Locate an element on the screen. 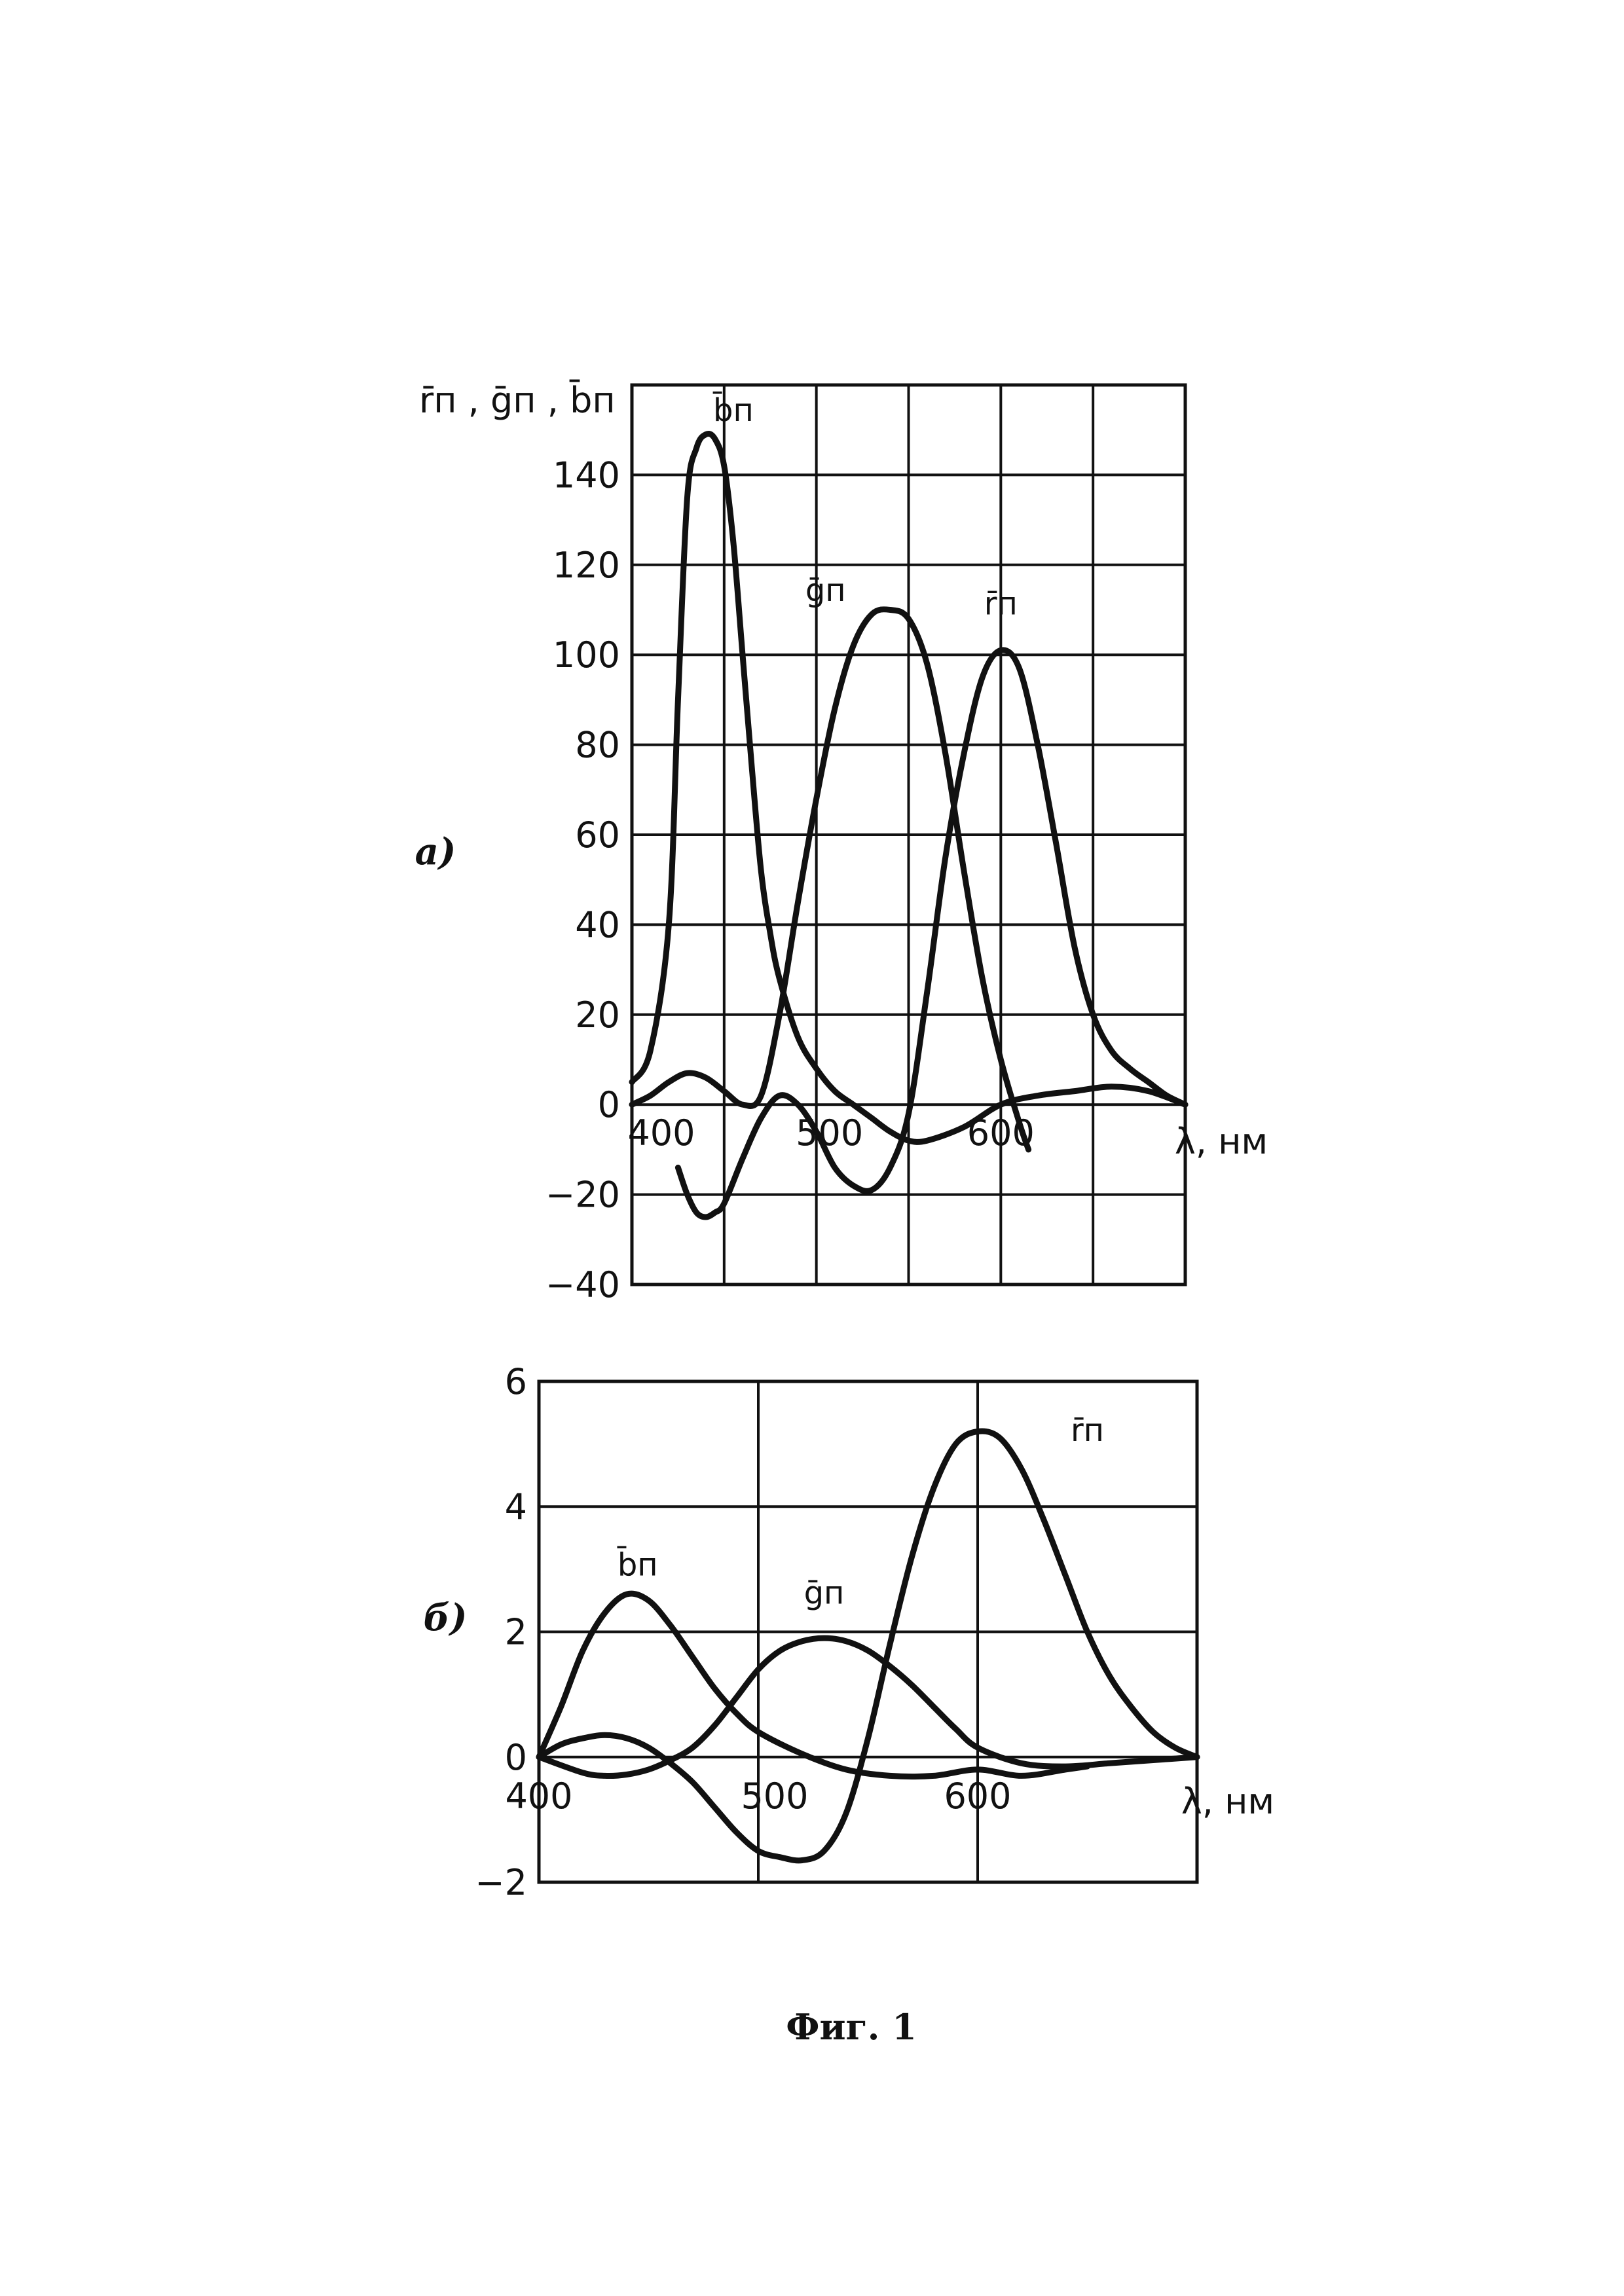 This screenshot has width=1624, height=2296. y-tick-label: 40 is located at coordinates (597, 924).